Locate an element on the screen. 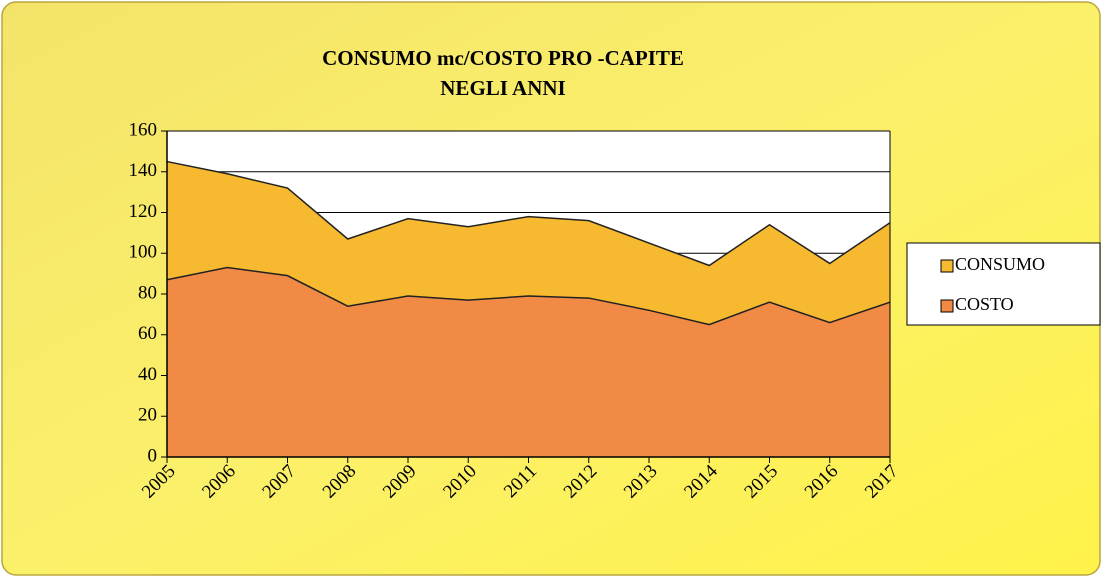  y-tick-label: 20 is located at coordinates (147, 415).